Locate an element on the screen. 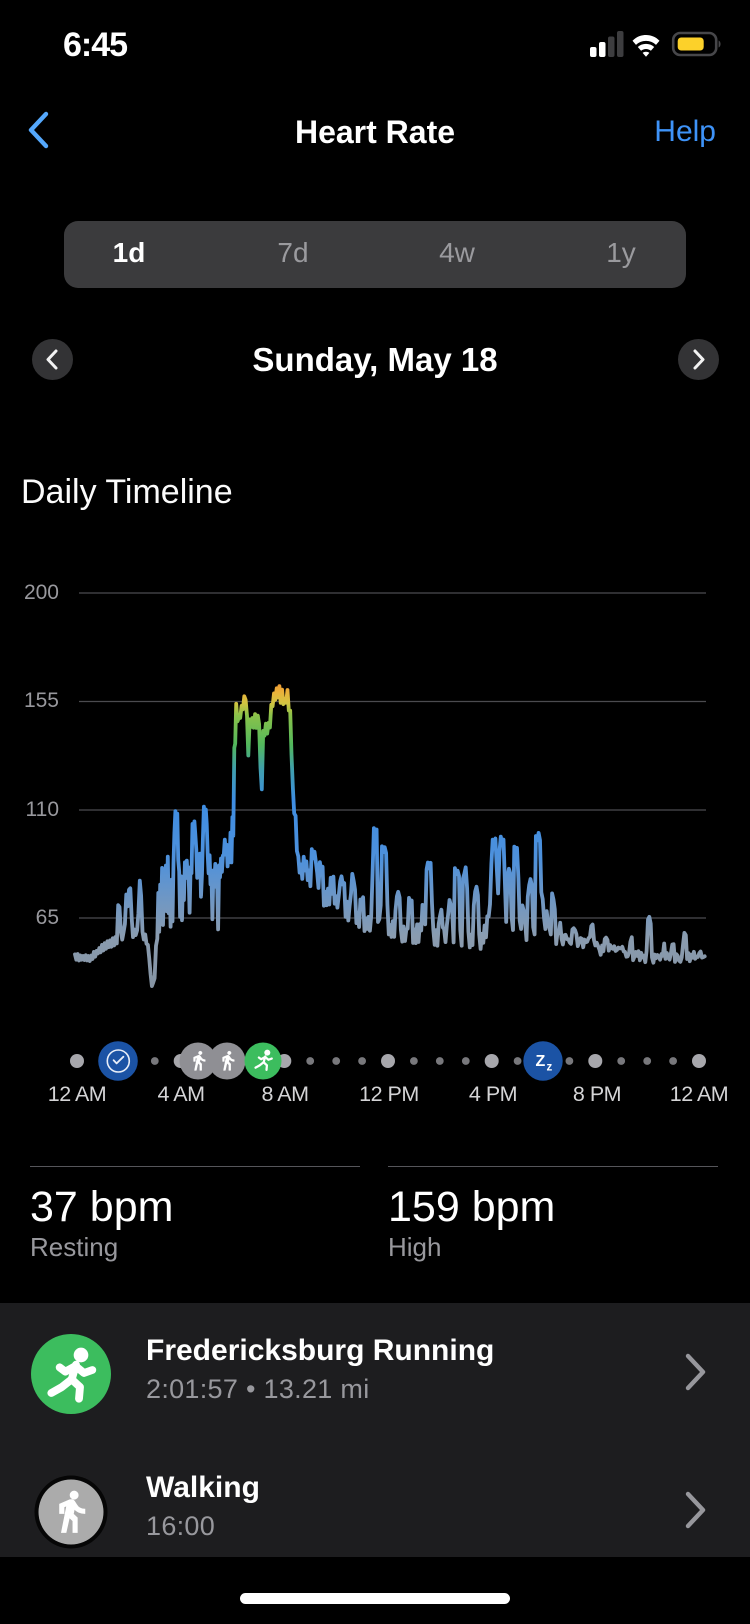 The width and height of the screenshot is (750, 1624). svg-text: Z is located at coordinates (541, 1061).